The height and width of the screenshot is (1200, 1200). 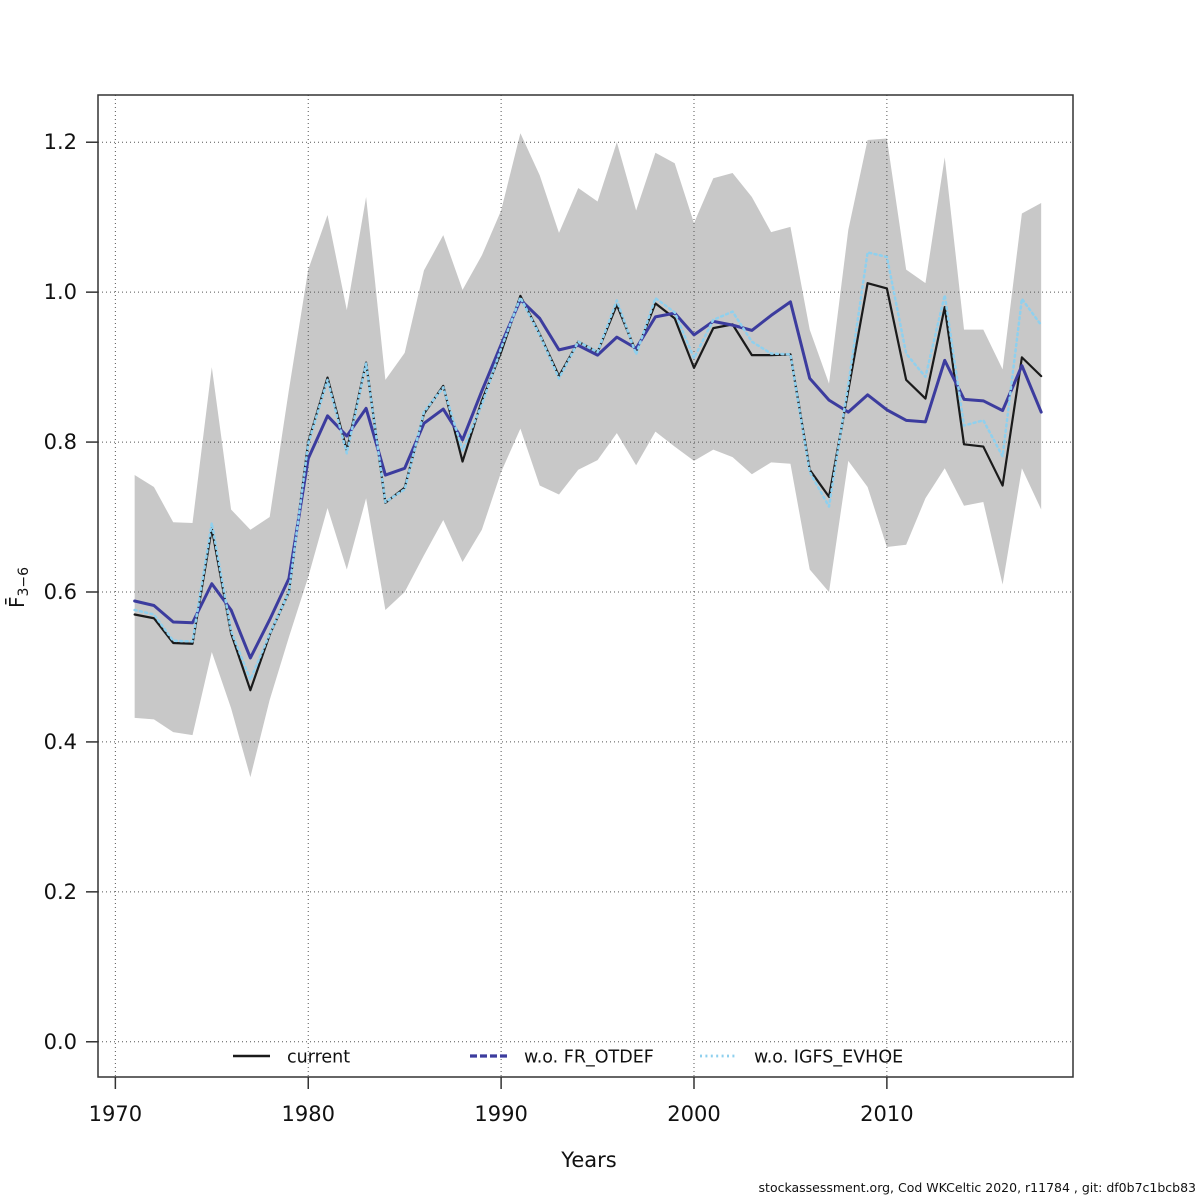 I want to click on y-axis-title-subscript: 3−6, so click(x=24, y=582).